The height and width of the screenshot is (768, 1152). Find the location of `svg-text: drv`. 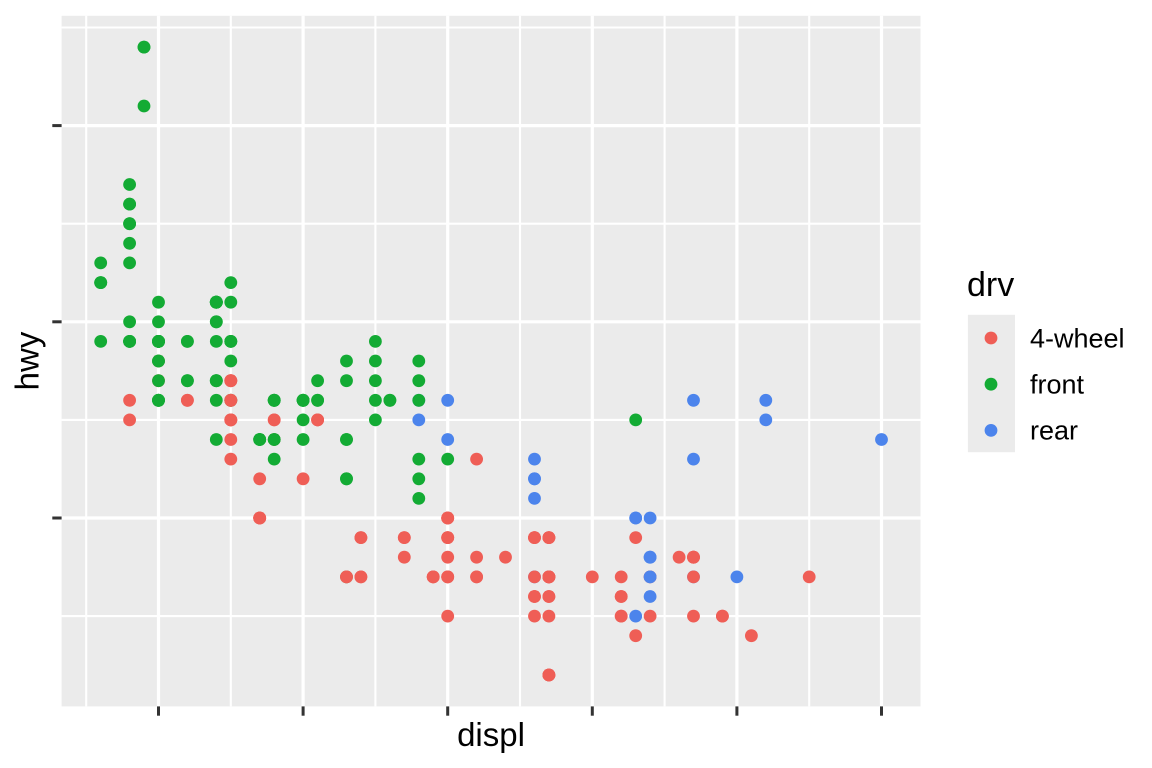

svg-text: drv is located at coordinates (990, 285).